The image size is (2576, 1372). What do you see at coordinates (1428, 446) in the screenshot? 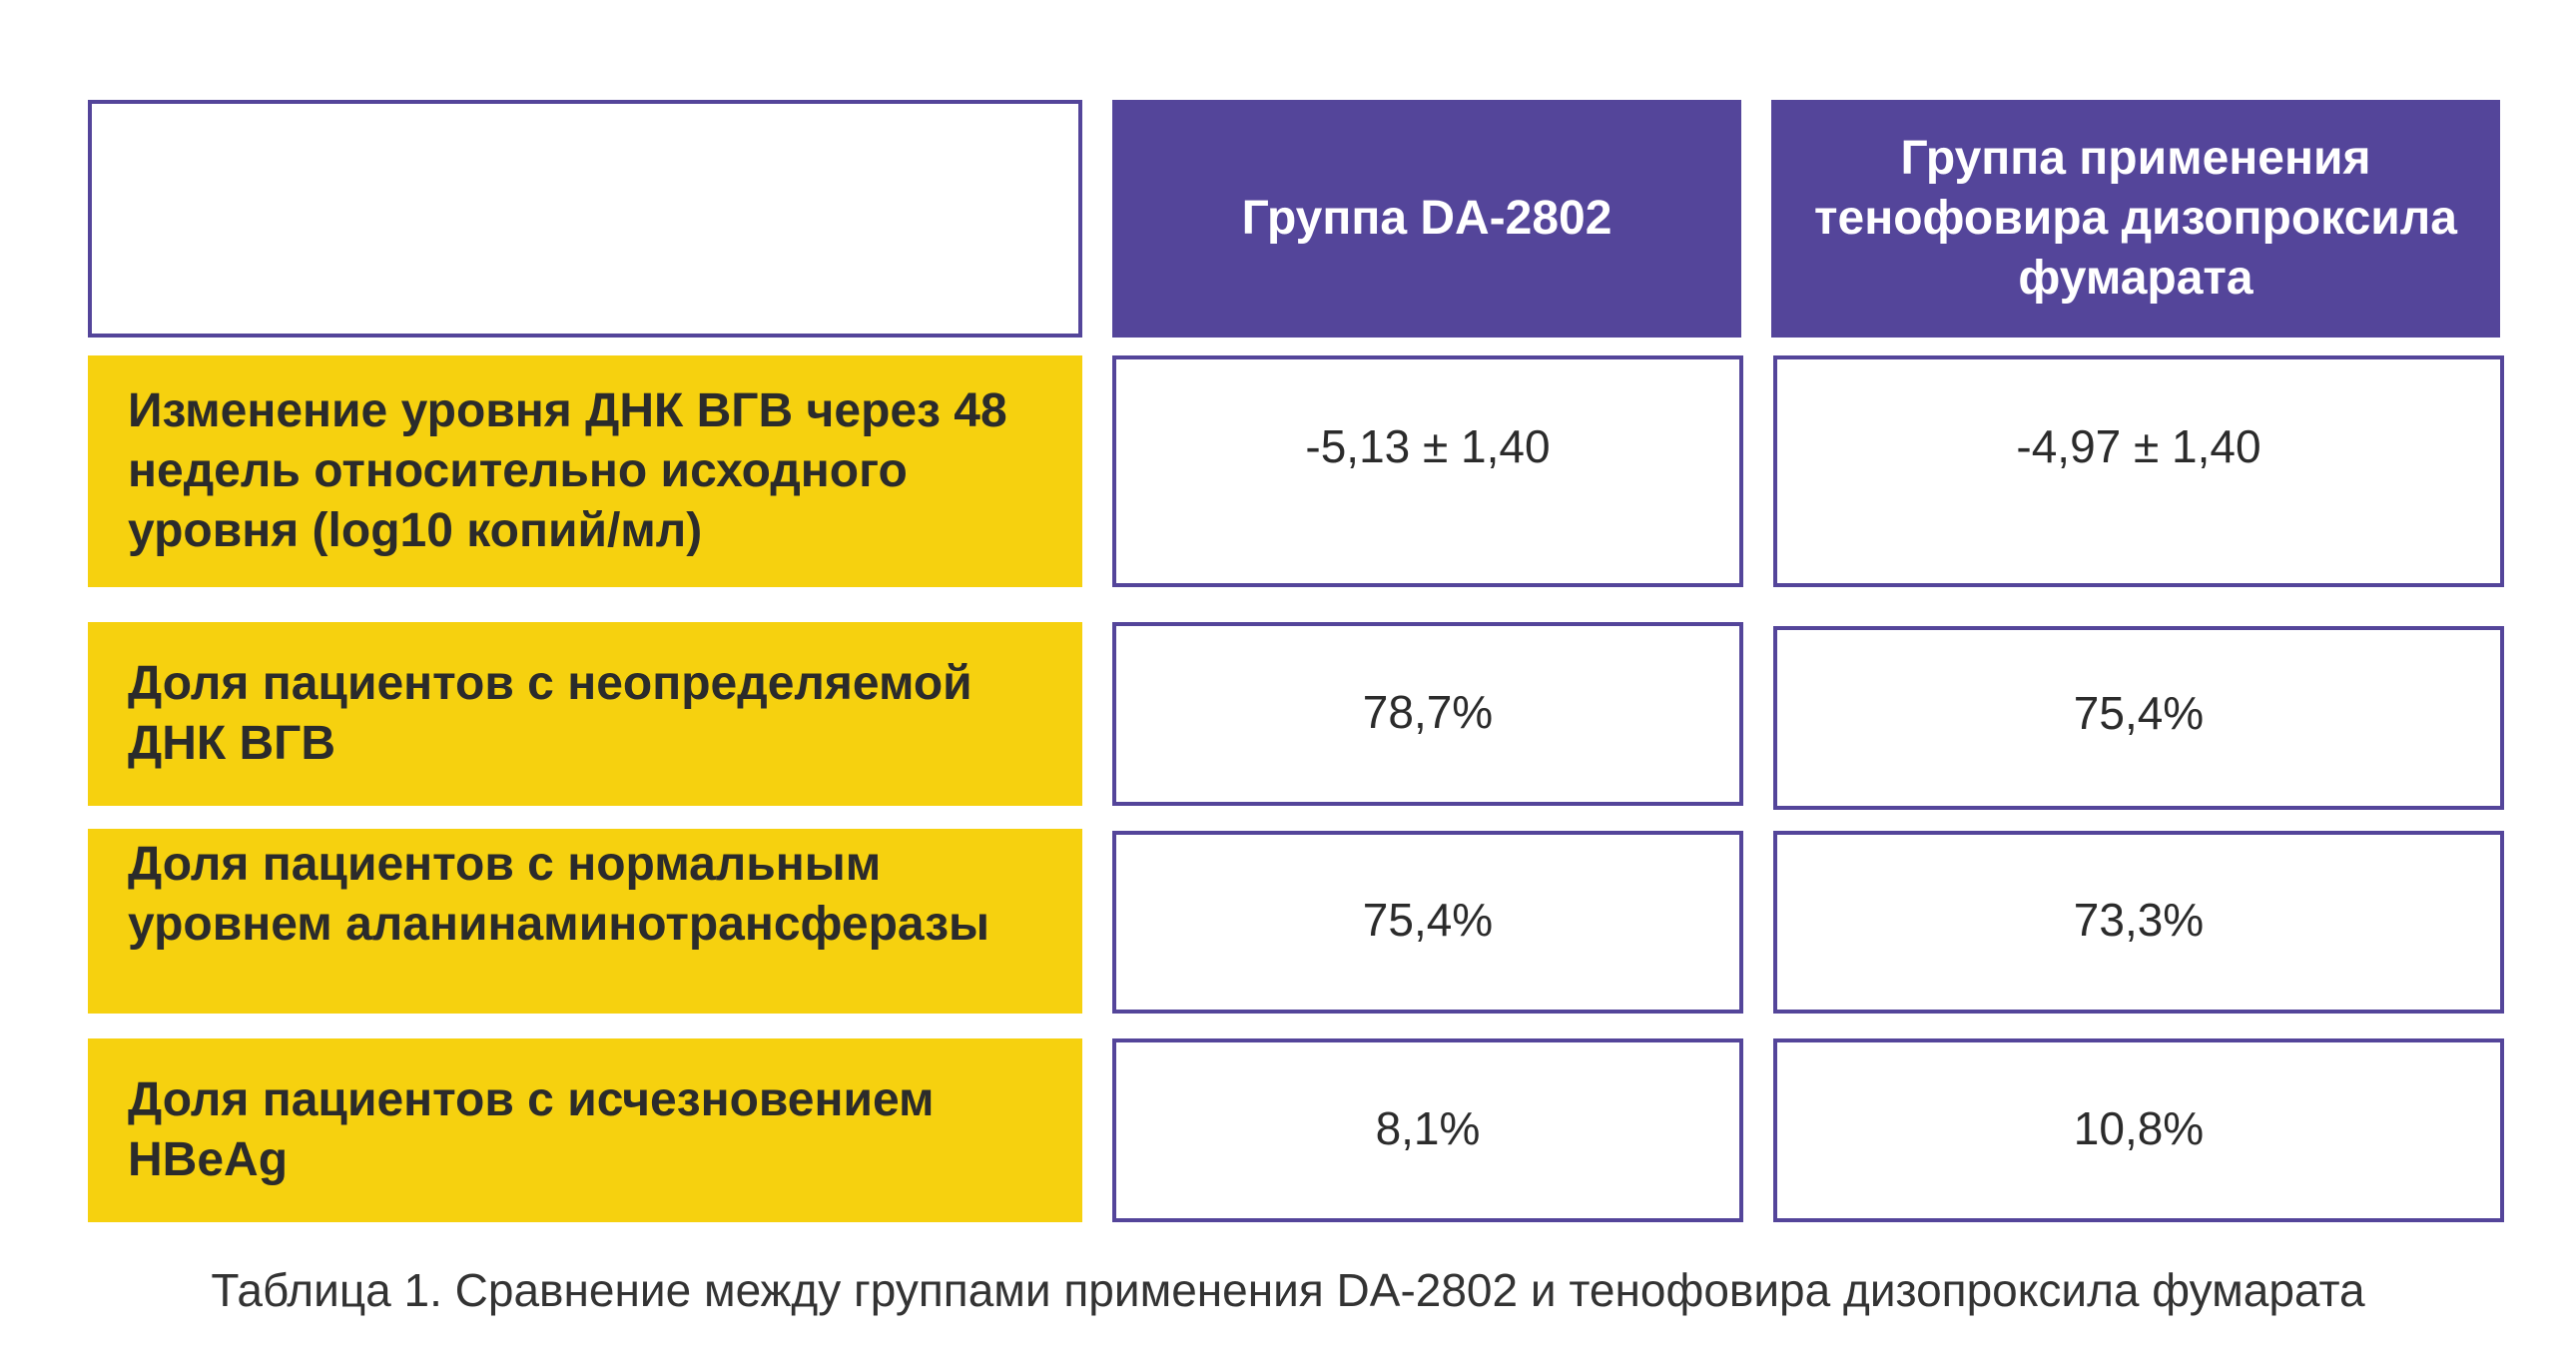
I see `value-text: -5,13 ± 1,40` at bounding box center [1428, 446].